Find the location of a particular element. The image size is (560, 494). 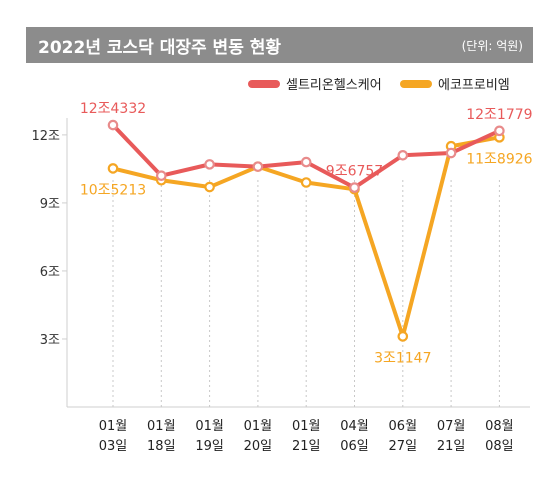

x-tick-label-day-2: 19일 is located at coordinates (209, 446).